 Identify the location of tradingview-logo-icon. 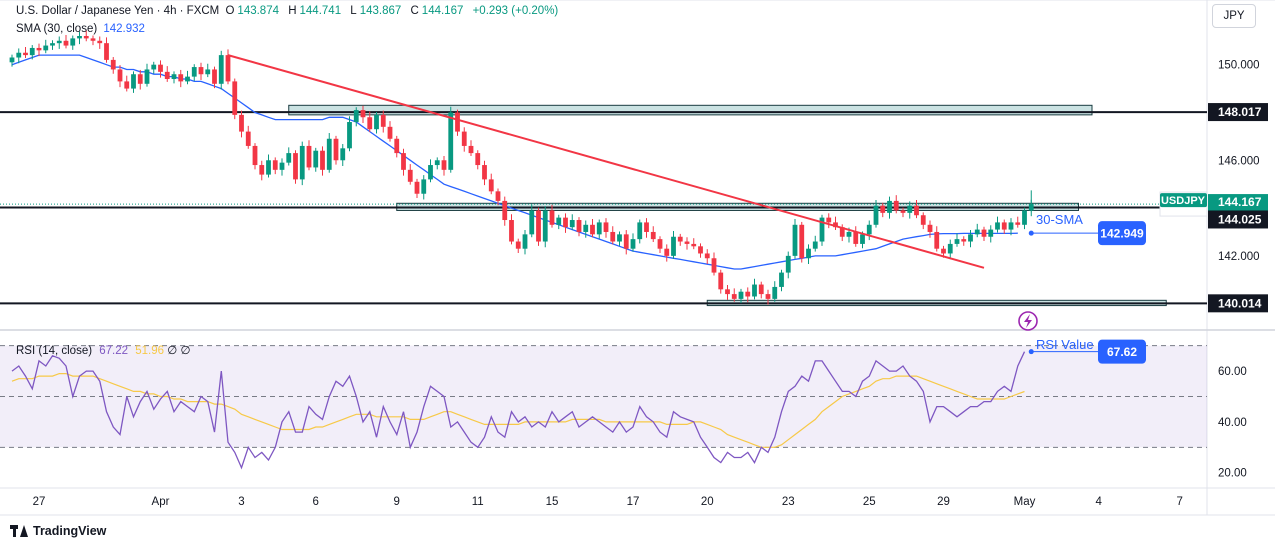
(19, 531).